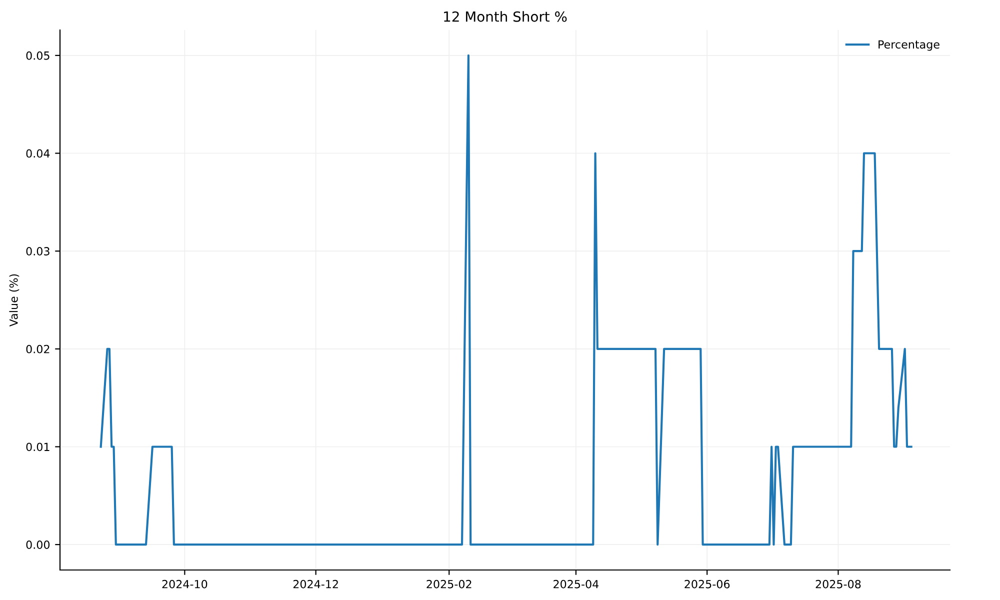 Image resolution: width=1000 pixels, height=600 pixels. What do you see at coordinates (909, 45) in the screenshot?
I see `legend-label: Percentage` at bounding box center [909, 45].